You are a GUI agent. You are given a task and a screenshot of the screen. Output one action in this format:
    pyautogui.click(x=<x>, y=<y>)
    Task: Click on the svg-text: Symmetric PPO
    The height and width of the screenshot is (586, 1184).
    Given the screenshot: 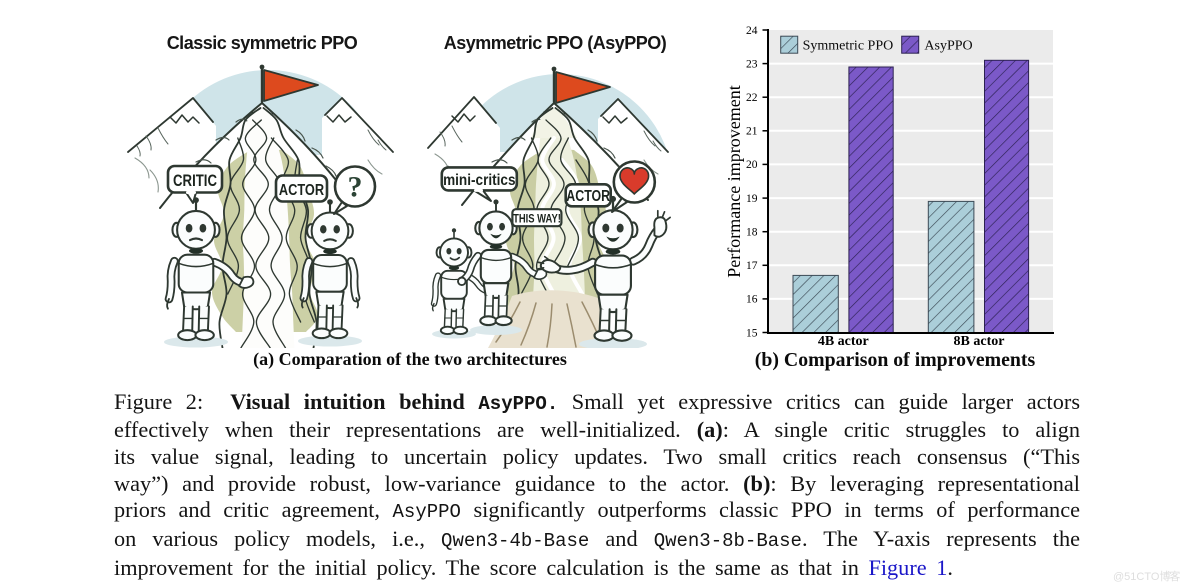 What is the action you would take?
    pyautogui.click(x=848, y=46)
    